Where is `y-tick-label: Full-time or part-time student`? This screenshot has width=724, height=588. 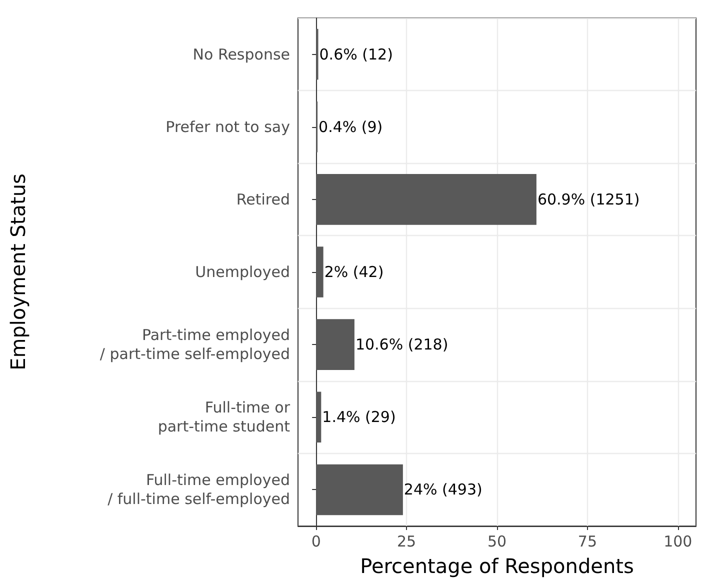
y-tick-label: Full-time or part-time student is located at coordinates (224, 417).